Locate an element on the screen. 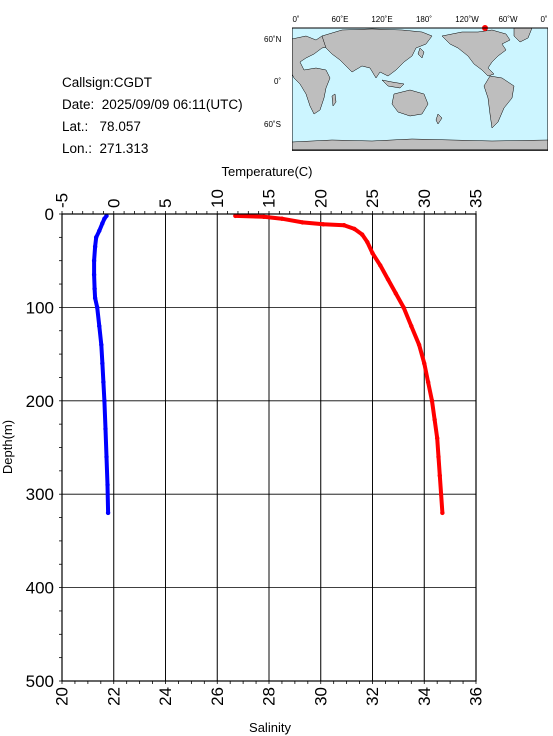  depth-tick-label: 0 is located at coordinates (49, 214).